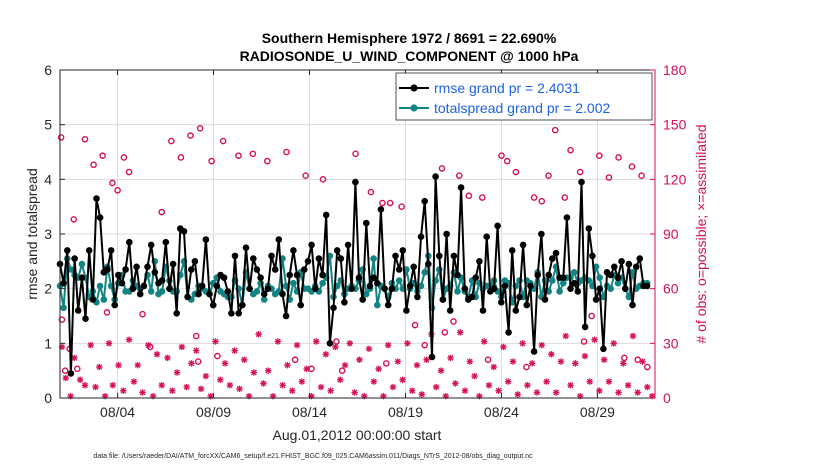  I want to click on legend-box, so click(524, 96).